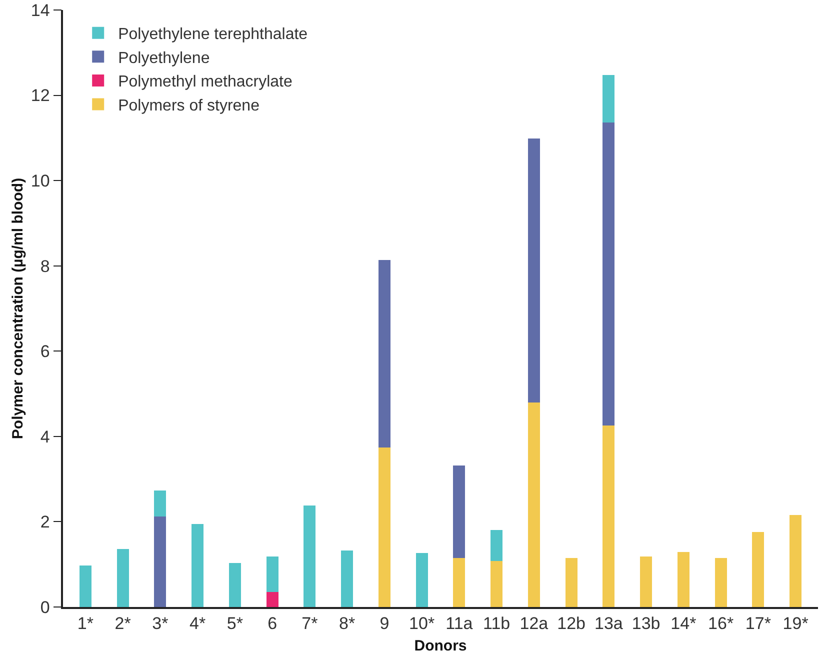 The image size is (826, 661). Describe the element at coordinates (609, 624) in the screenshot. I see `x-tick-label: 13a` at that location.